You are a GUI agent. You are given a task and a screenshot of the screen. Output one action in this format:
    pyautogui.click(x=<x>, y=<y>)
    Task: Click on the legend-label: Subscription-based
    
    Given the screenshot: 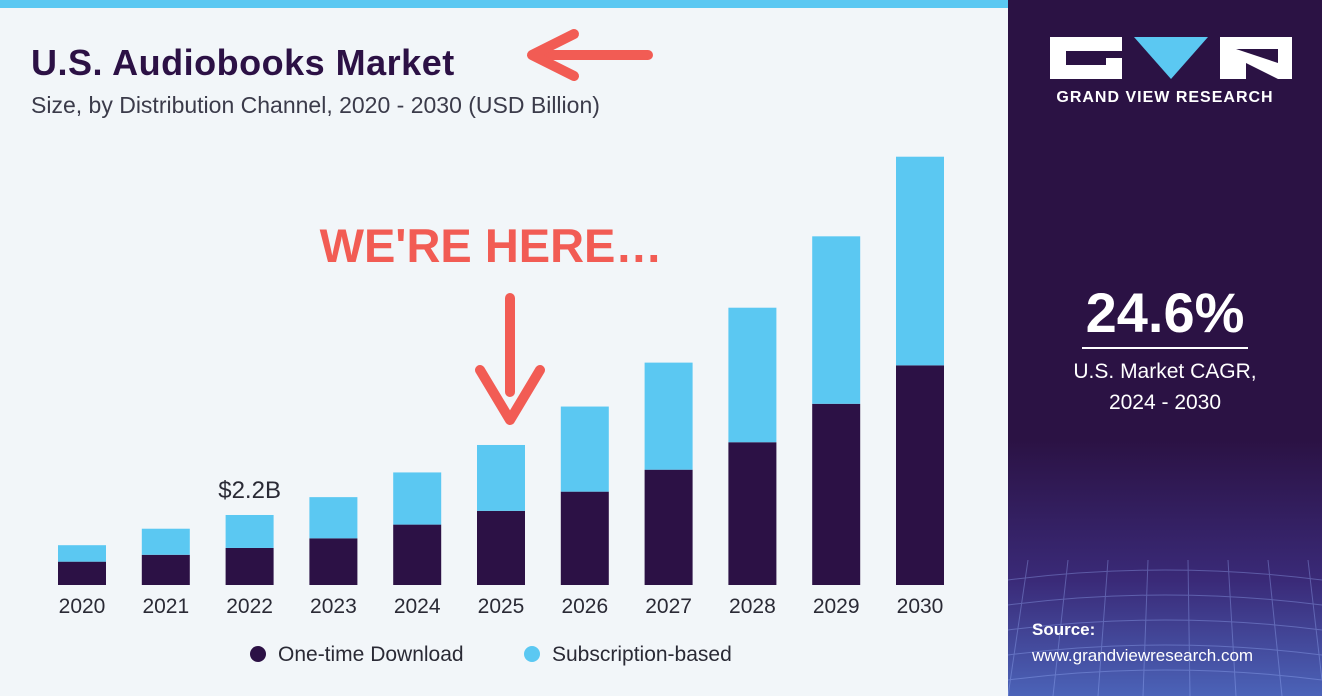 What is the action you would take?
    pyautogui.click(x=642, y=654)
    